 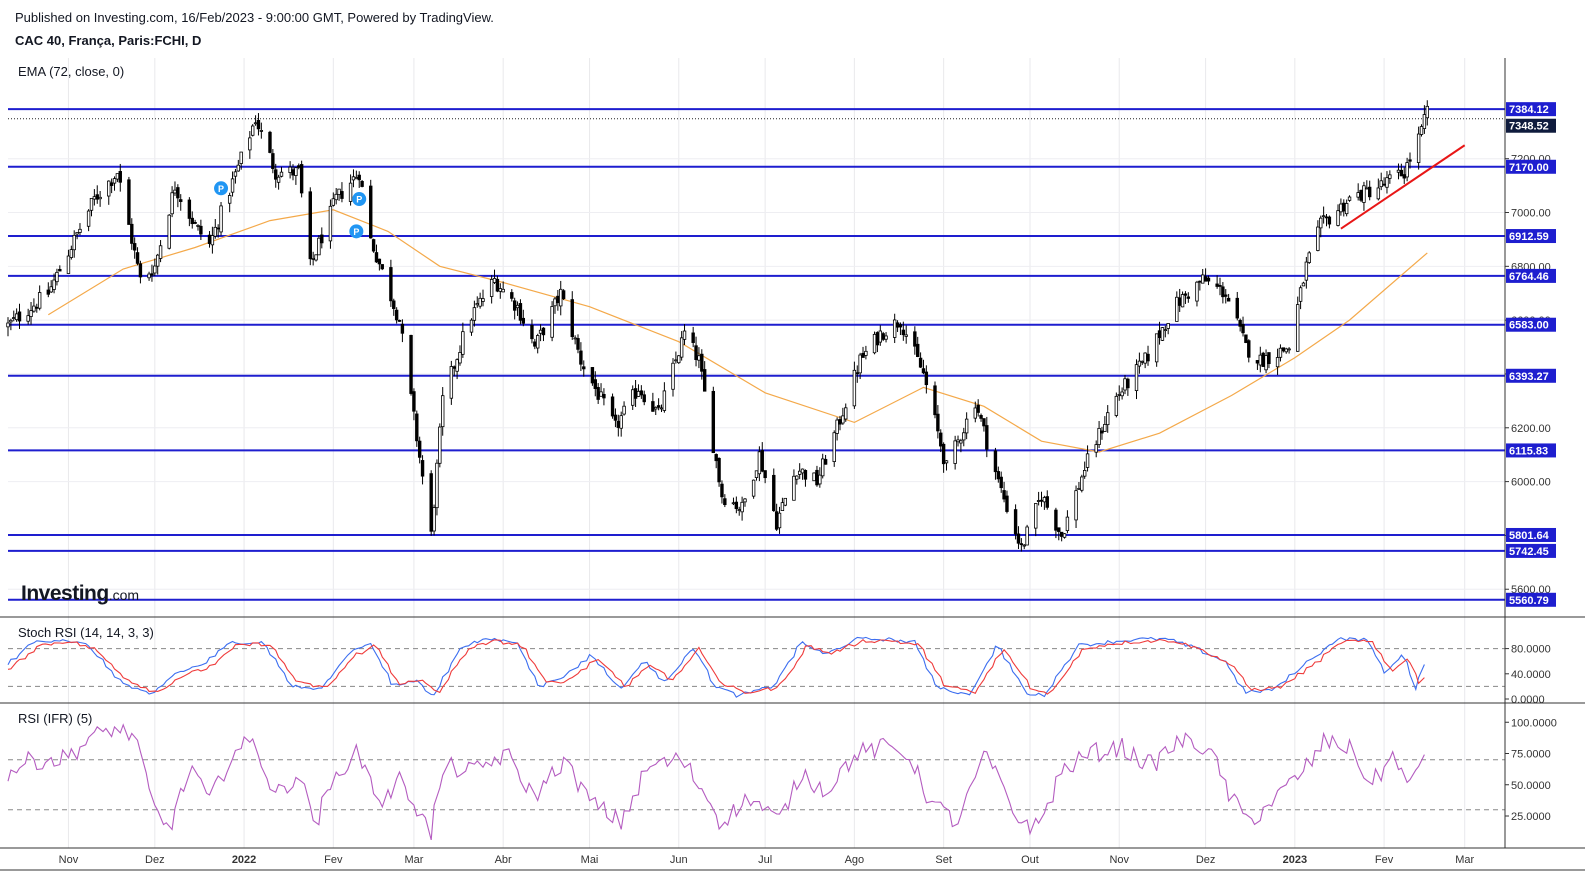 What do you see at coordinates (1531, 675) in the screenshot?
I see `stoch-y-tick-label: 40.0000` at bounding box center [1531, 675].